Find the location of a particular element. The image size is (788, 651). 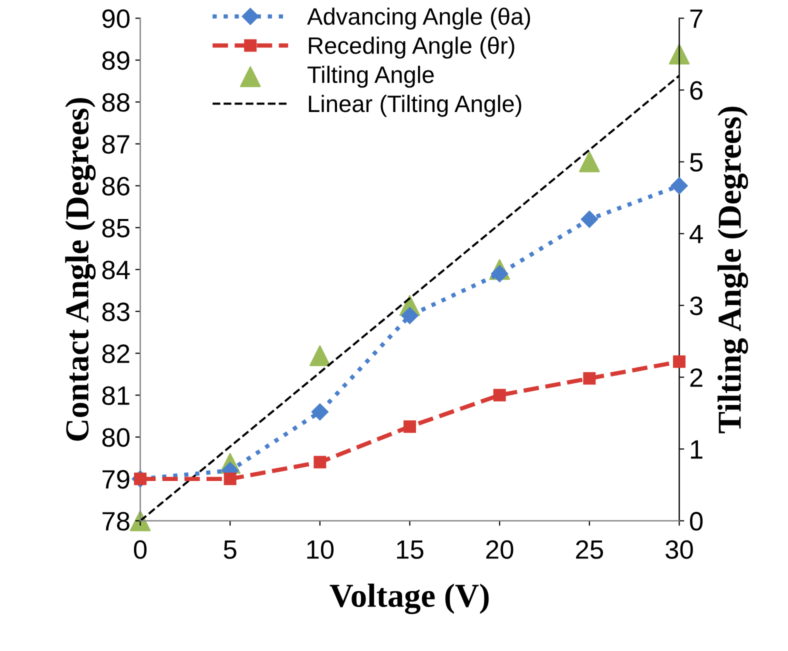

y-tick-label: 82 is located at coordinates (116, 354).